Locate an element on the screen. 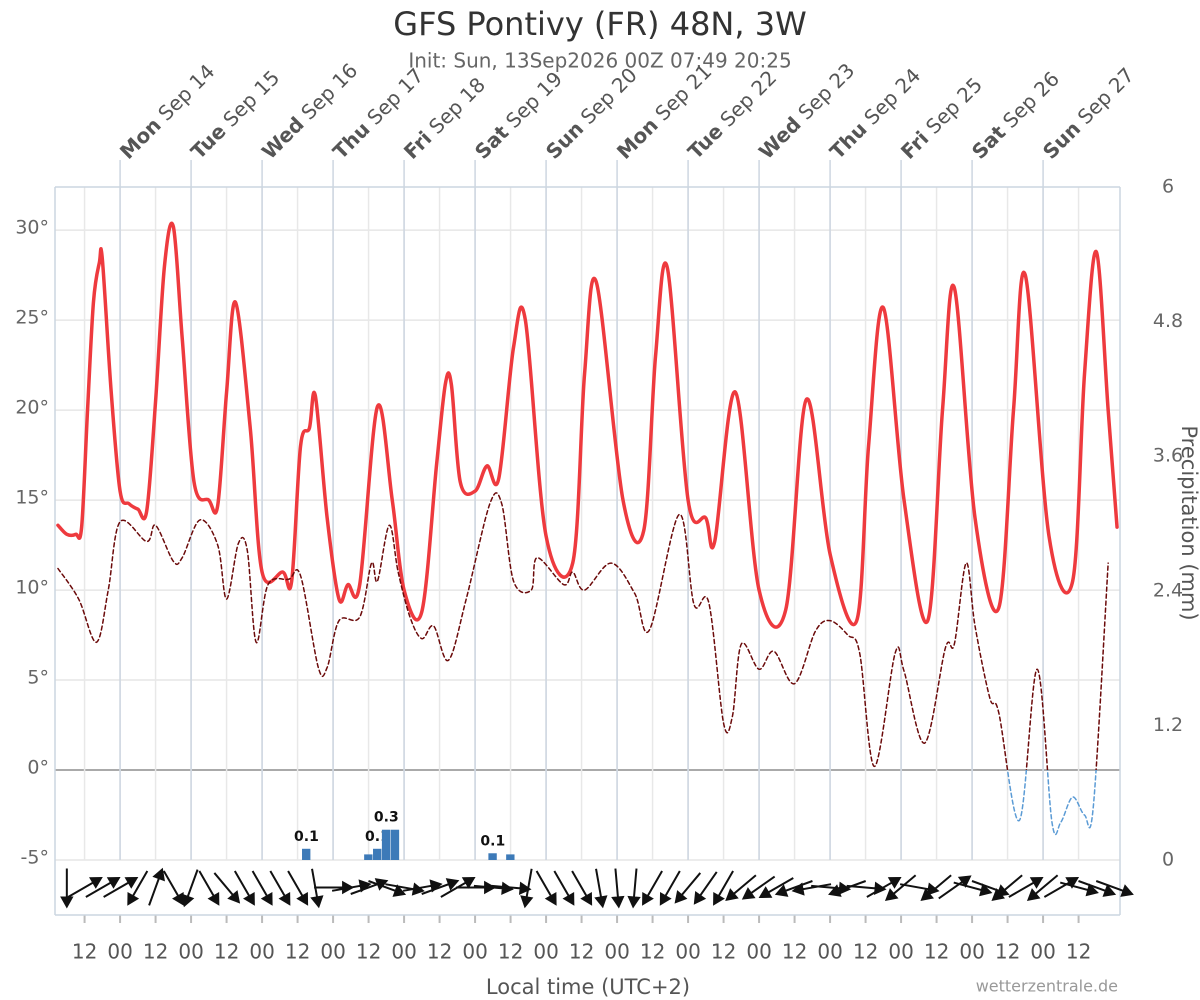  y-tick-label: 25° is located at coordinates (32, 318).